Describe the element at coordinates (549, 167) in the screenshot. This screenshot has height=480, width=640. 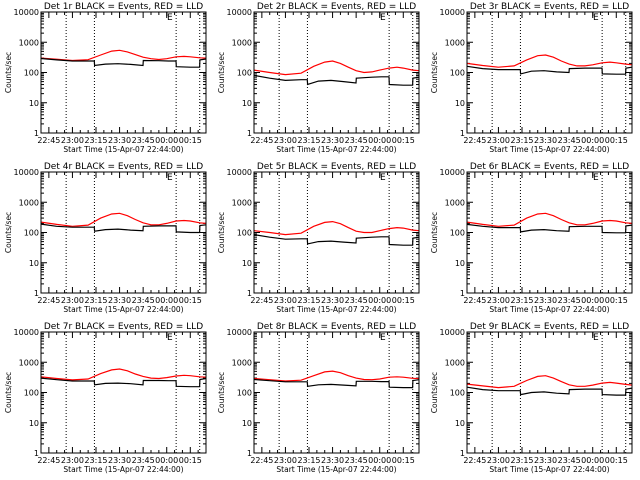
I see `panel-title: Det 6r BLACK = Events, RED = LLD` at that location.